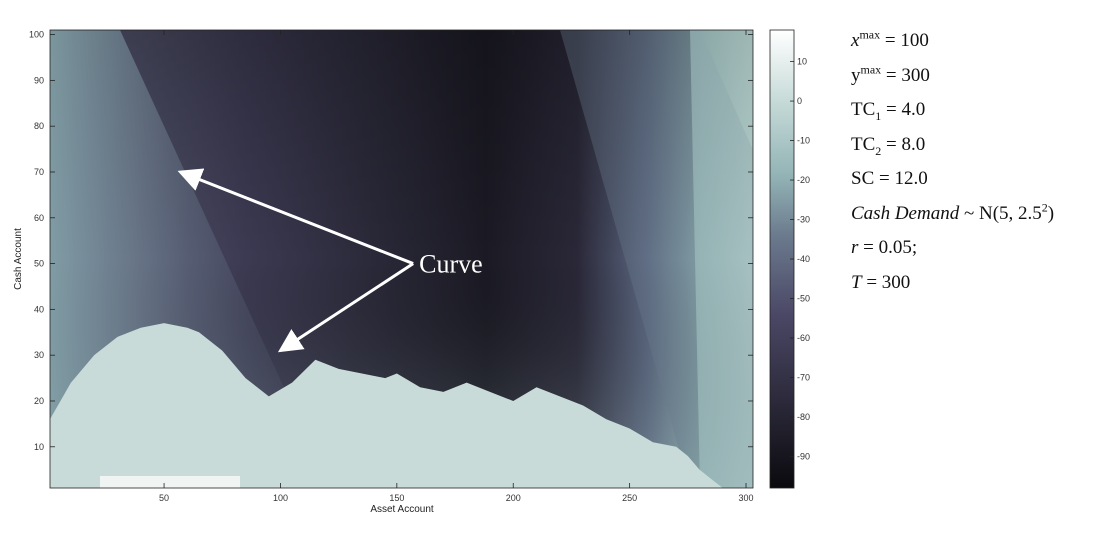 Image resolution: width=1110 pixels, height=538 pixels. Describe the element at coordinates (888, 282) in the screenshot. I see `param-t-value: = 300` at that location.